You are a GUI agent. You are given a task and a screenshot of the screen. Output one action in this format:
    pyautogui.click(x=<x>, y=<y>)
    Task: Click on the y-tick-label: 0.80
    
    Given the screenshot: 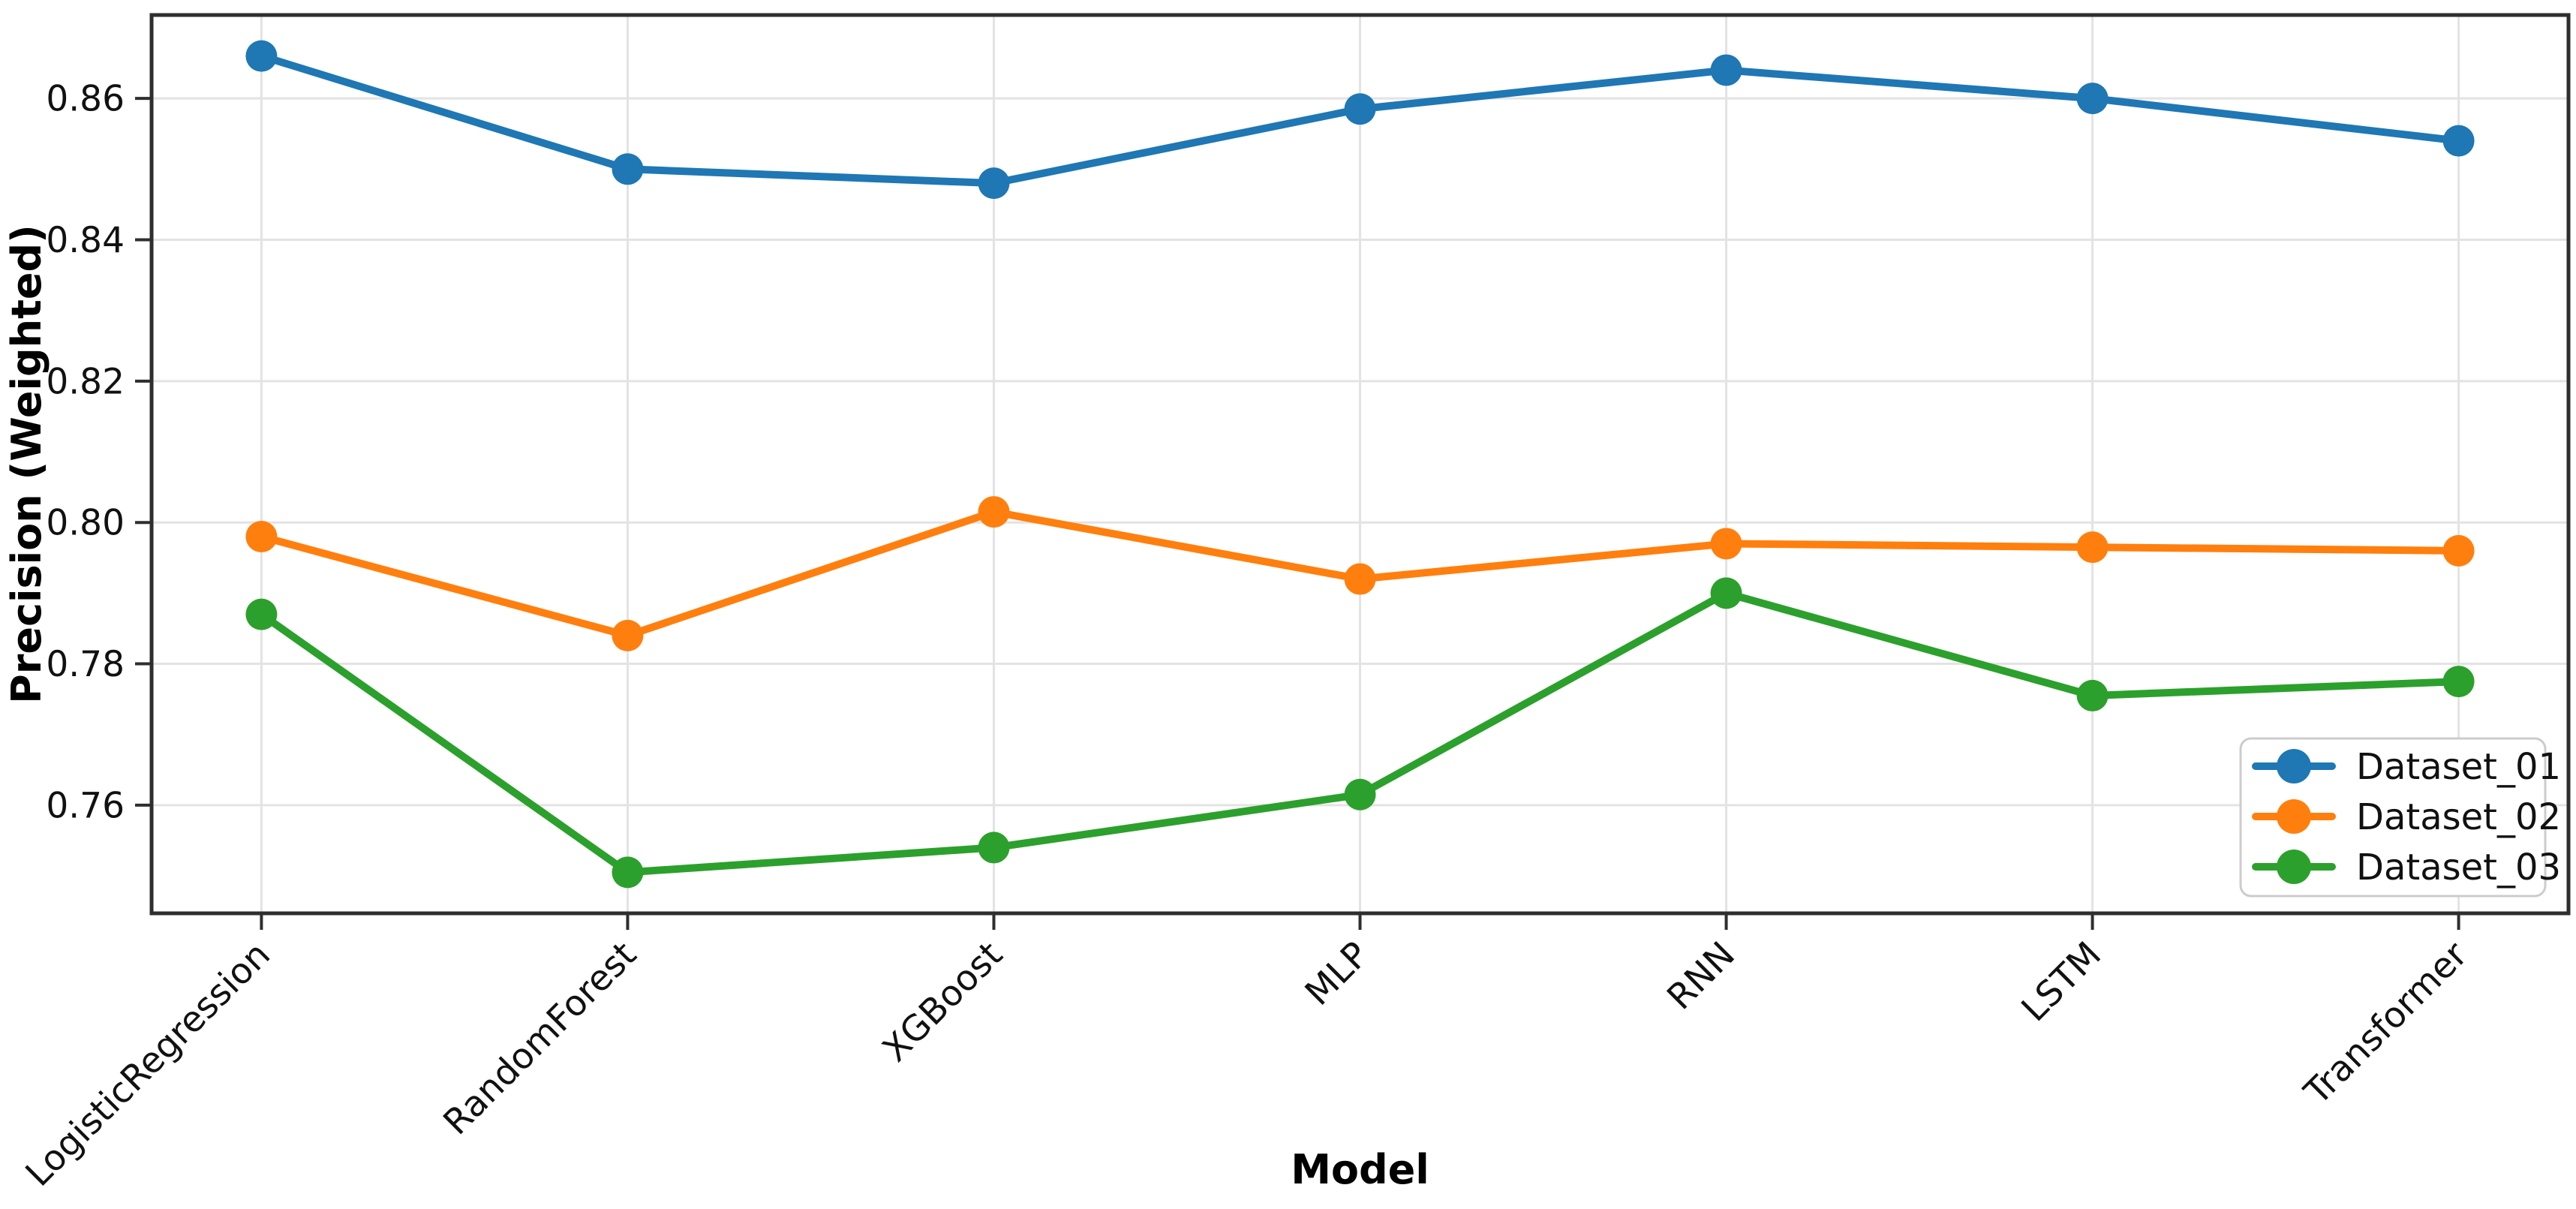 What is the action you would take?
    pyautogui.click(x=85, y=524)
    